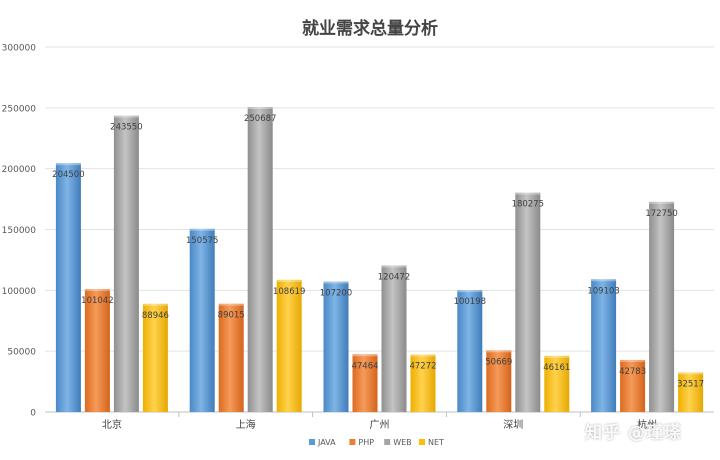 Image resolution: width=720 pixels, height=460 pixels. What do you see at coordinates (498, 362) in the screenshot?
I see `data-label: 50669` at bounding box center [498, 362].